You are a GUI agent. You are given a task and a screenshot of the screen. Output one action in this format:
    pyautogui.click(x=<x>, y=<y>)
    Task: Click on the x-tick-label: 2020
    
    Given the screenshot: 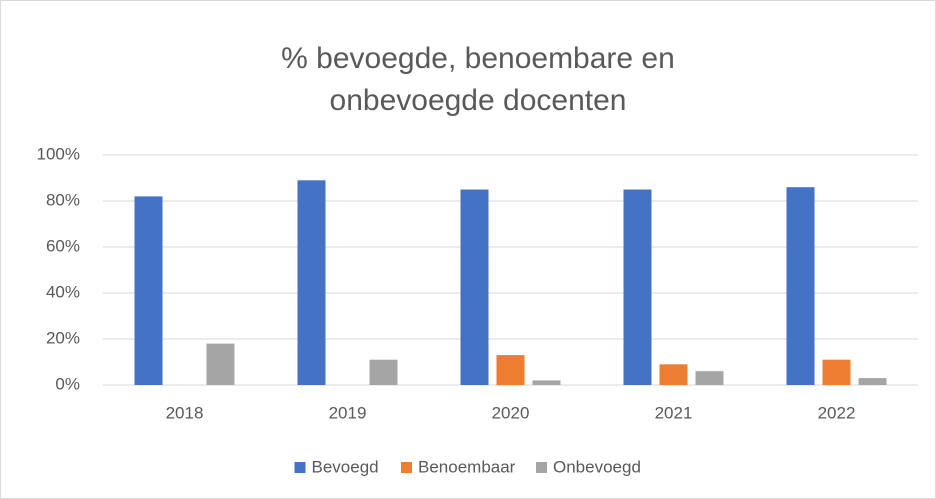 What is the action you would take?
    pyautogui.click(x=511, y=412)
    